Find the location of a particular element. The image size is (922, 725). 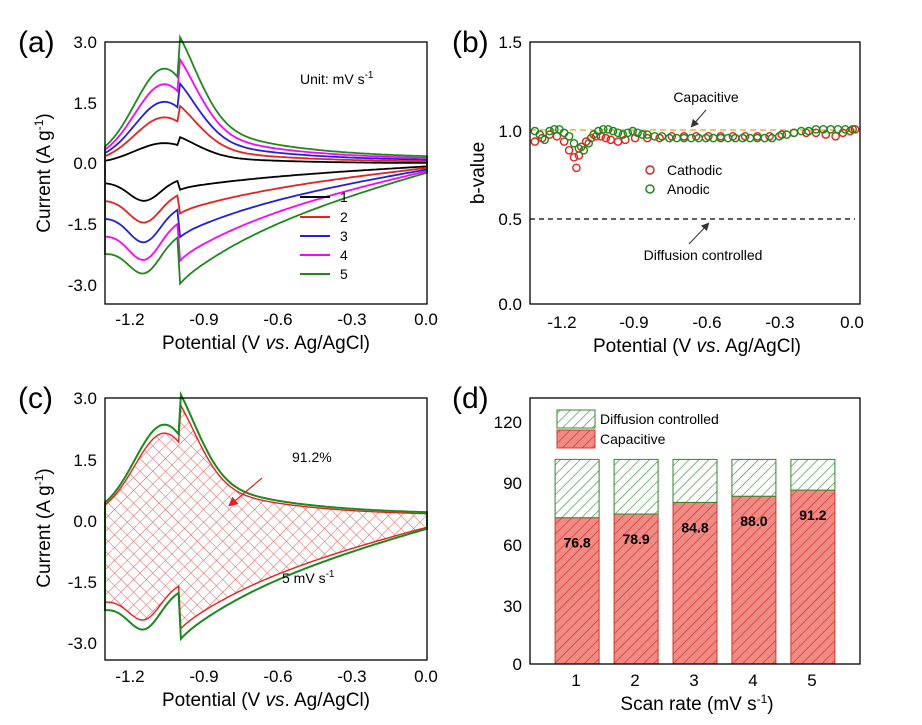

legend-label: 5 is located at coordinates (344, 274).